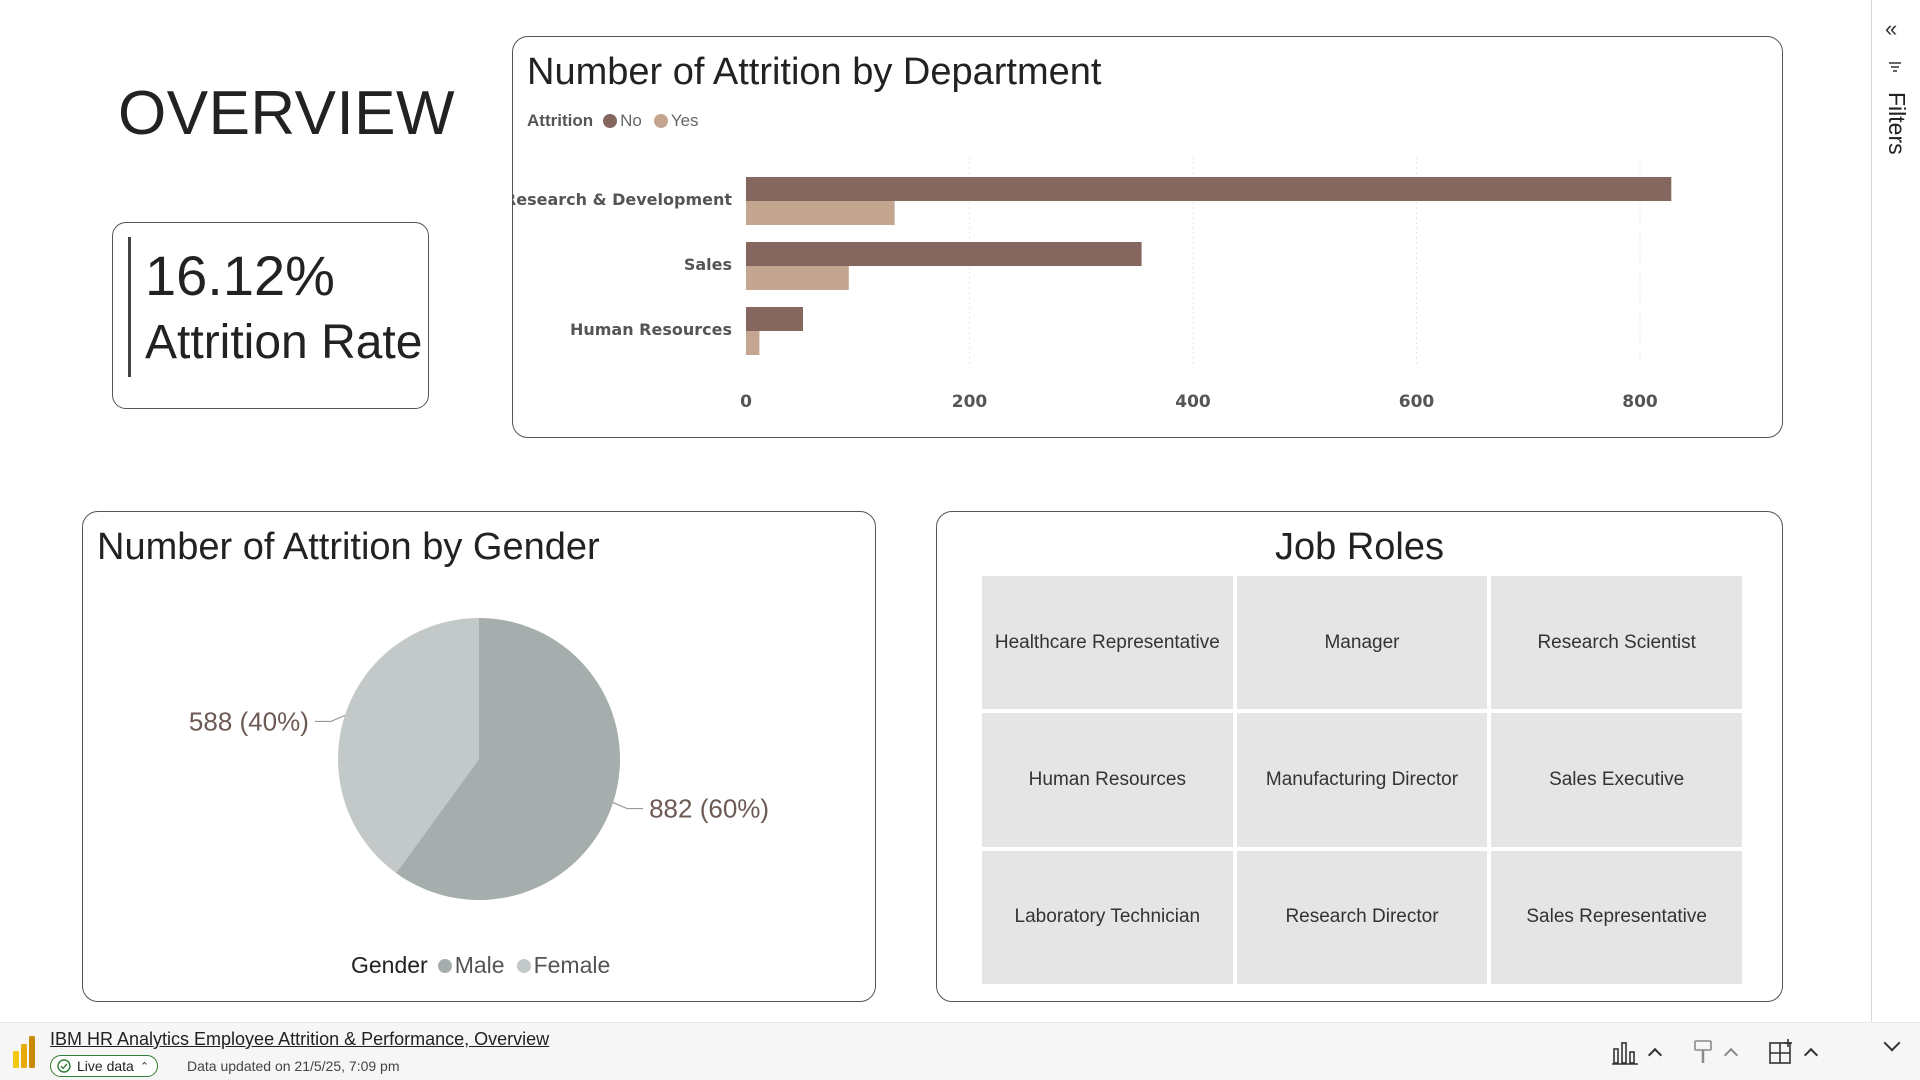 The image size is (1920, 1080). Describe the element at coordinates (1895, 67) in the screenshot. I see `filter-icon` at that location.